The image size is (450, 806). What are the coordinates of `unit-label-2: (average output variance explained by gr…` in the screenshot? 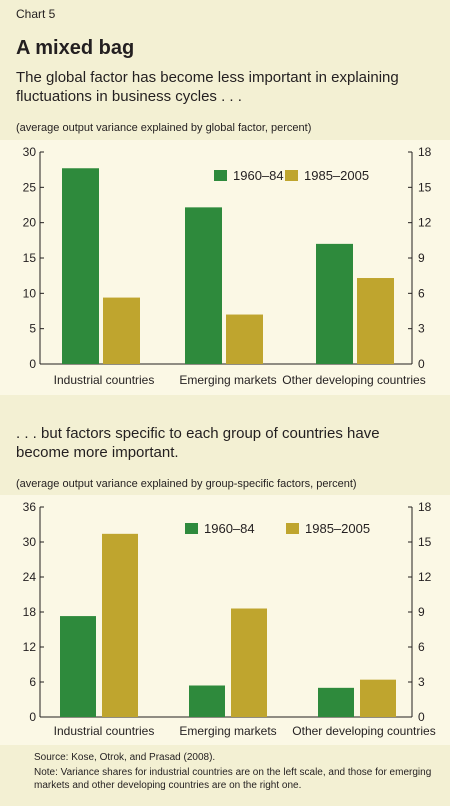 It's located at (186, 484).